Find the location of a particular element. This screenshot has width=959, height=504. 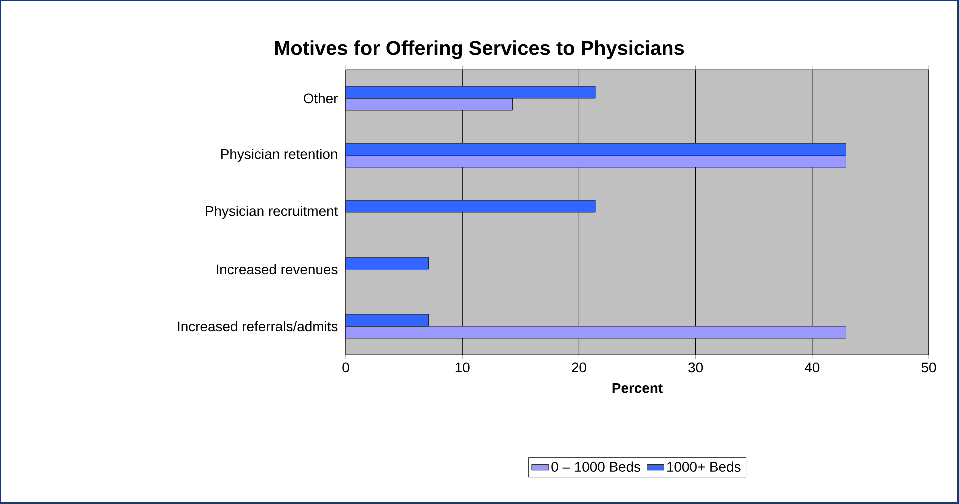

y-tick-label: Increased revenues is located at coordinates (277, 269).